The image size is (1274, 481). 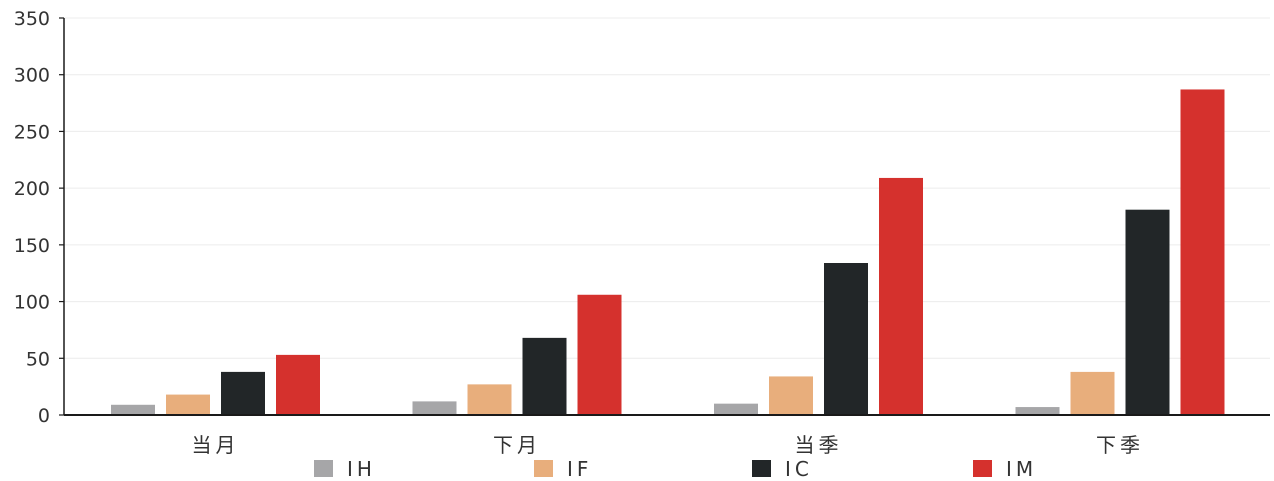 What do you see at coordinates (38, 359) in the screenshot?
I see `y-tick-label: 50` at bounding box center [38, 359].